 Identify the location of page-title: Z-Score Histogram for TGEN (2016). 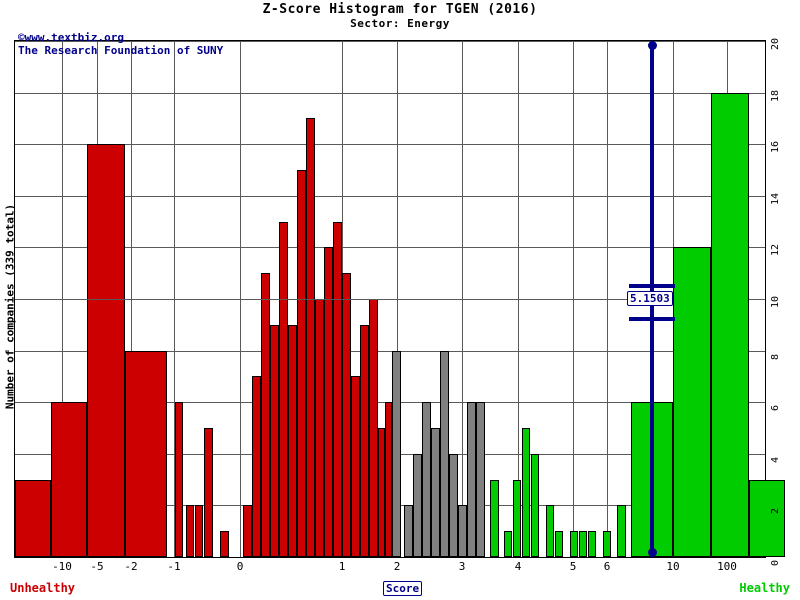
(400, 9).